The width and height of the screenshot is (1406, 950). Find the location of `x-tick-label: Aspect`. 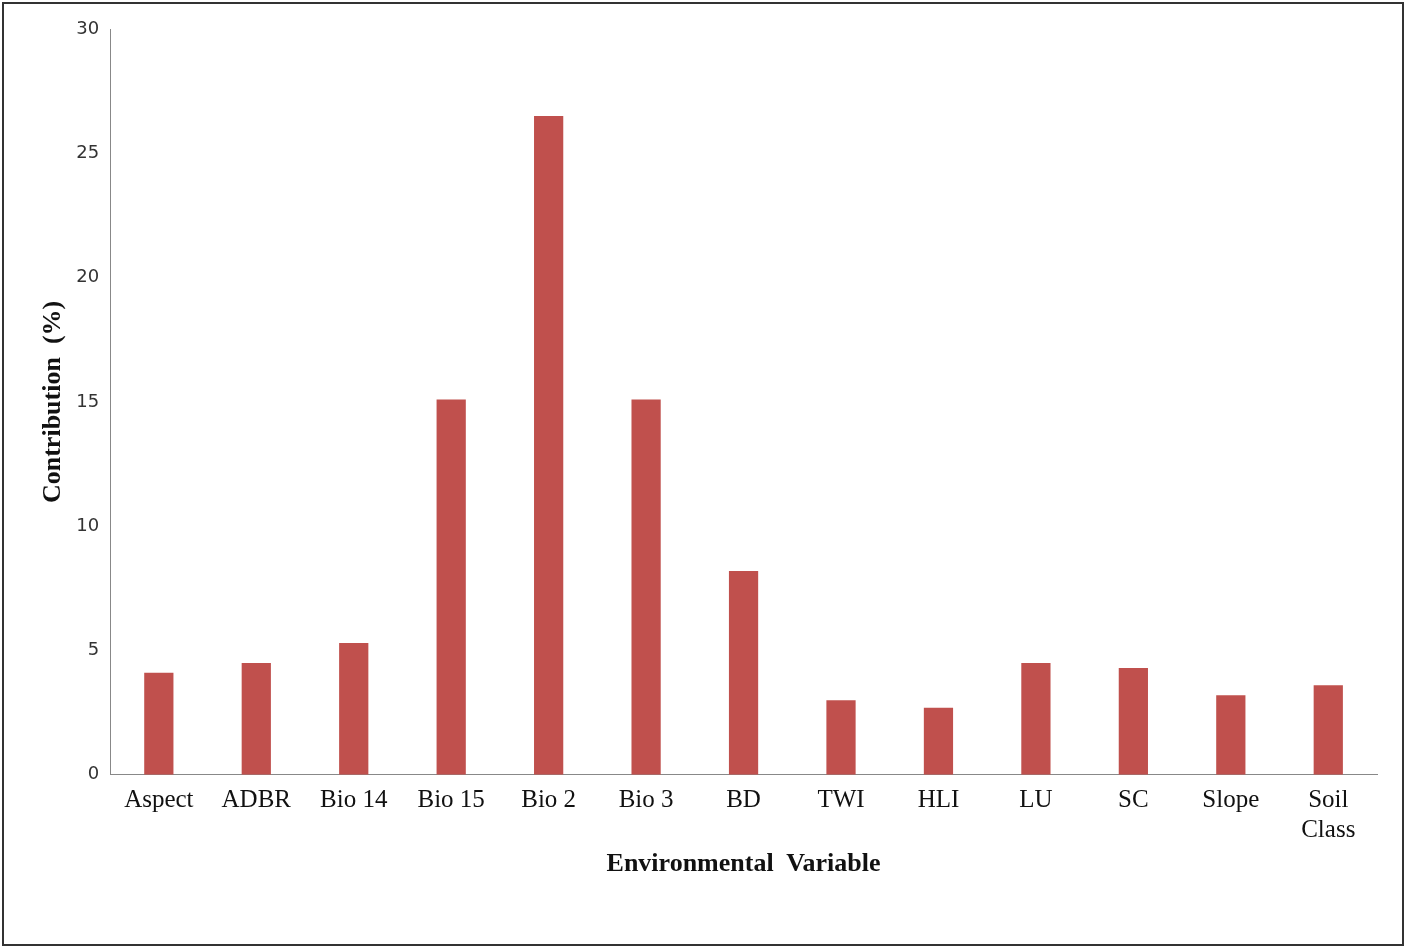

x-tick-label: Aspect is located at coordinates (159, 799).